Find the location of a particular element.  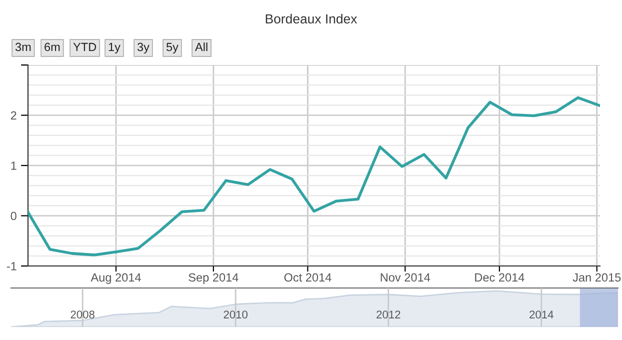

y-tick-label: 2 is located at coordinates (13, 115).